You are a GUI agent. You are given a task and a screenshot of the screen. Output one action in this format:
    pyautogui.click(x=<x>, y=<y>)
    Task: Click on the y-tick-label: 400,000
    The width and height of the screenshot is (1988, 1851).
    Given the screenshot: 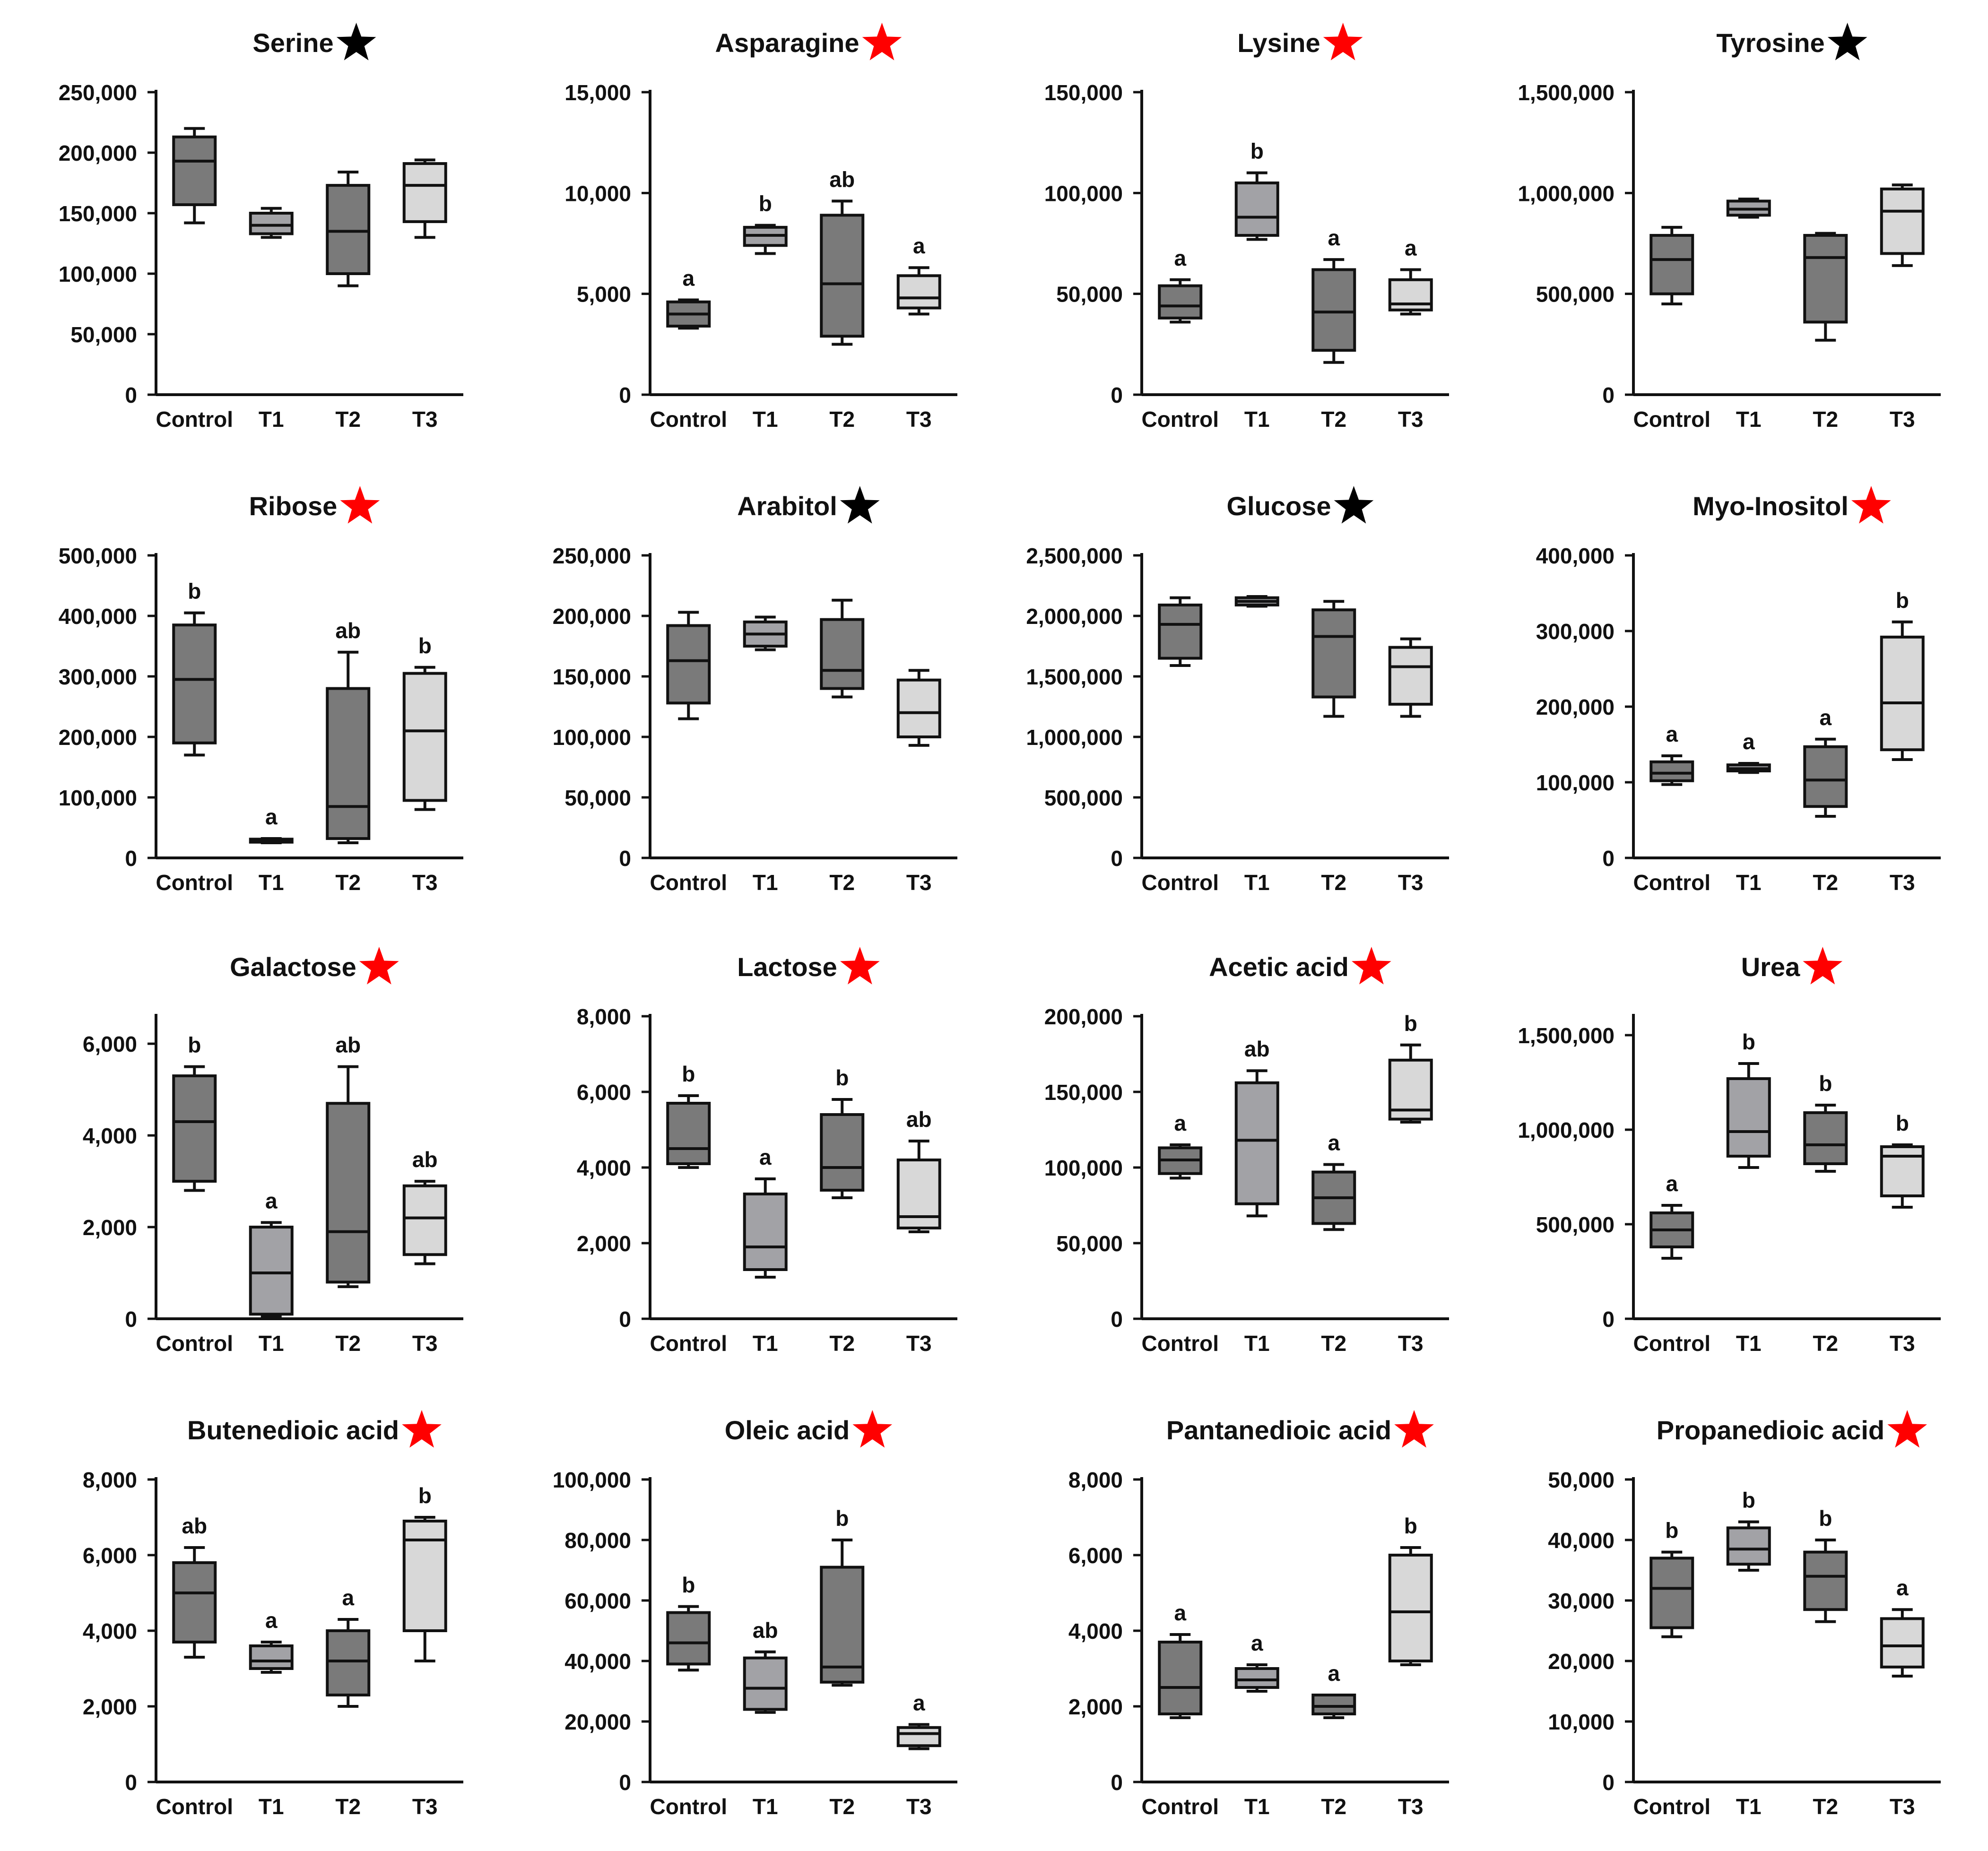 What is the action you would take?
    pyautogui.click(x=1575, y=556)
    